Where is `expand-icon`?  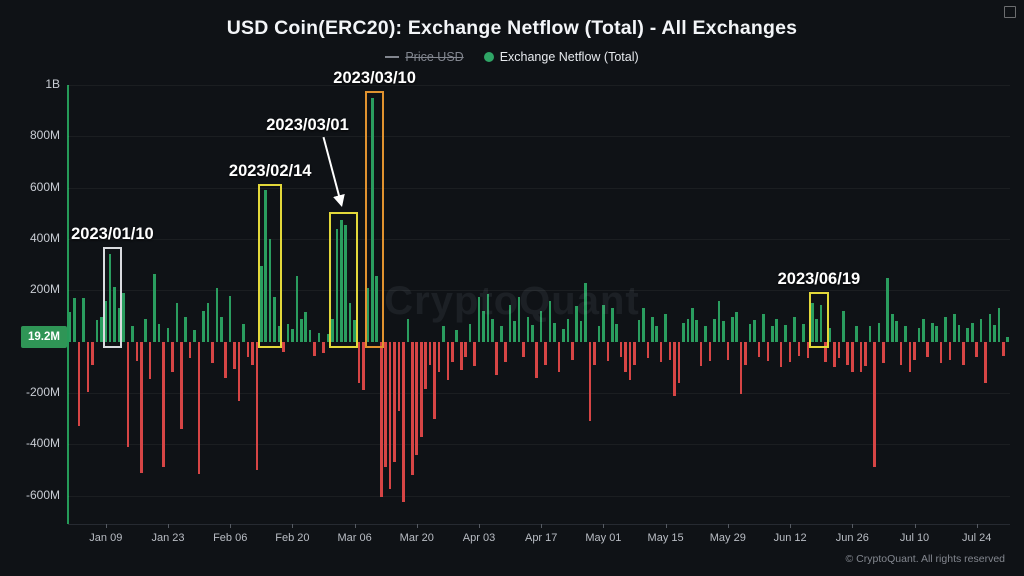
expand-icon is located at coordinates (1010, 12).